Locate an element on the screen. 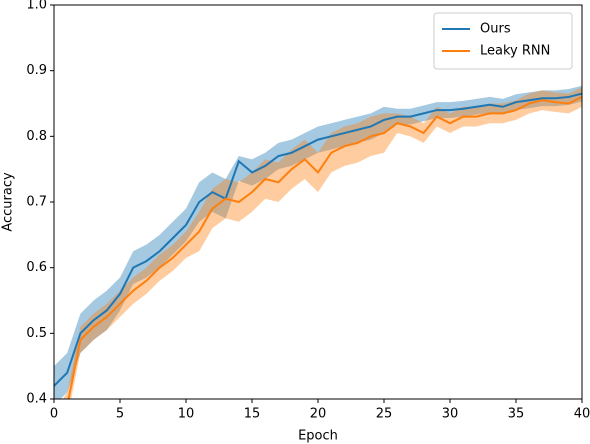 The width and height of the screenshot is (590, 444). x-tick-label: 5 is located at coordinates (120, 414).